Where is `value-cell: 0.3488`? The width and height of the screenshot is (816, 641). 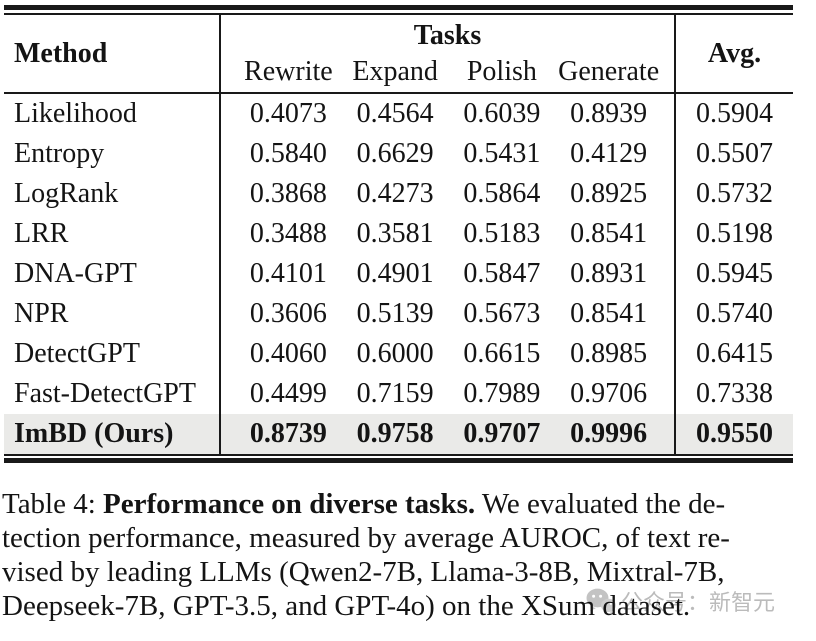
value-cell: 0.3488 is located at coordinates (288, 233).